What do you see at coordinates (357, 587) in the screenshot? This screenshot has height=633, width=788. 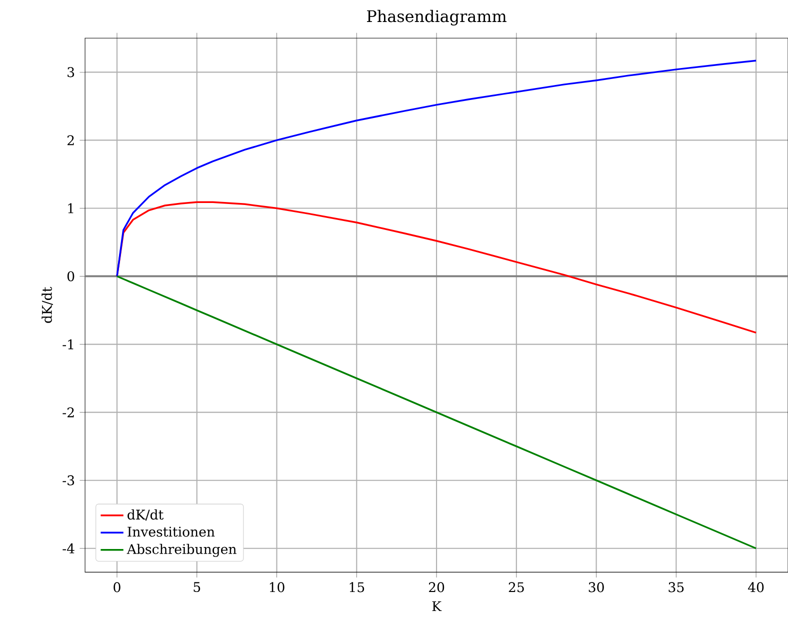 I see `x-tick-label: 15` at bounding box center [357, 587].